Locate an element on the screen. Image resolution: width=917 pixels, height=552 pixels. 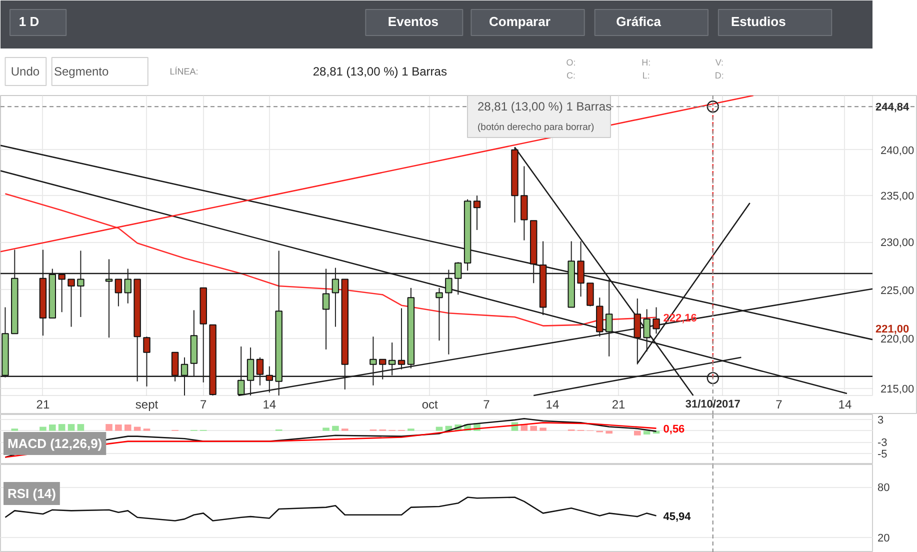
text: MACD (12,26,9) is located at coordinates (55, 443).